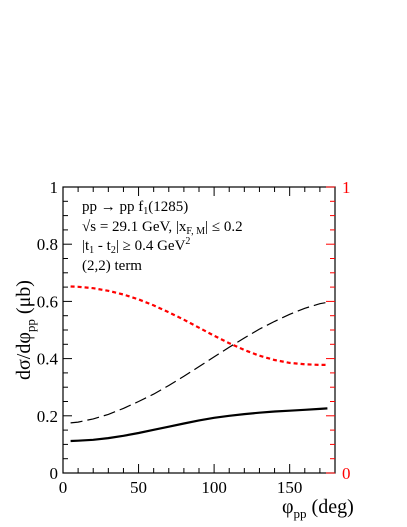 The width and height of the screenshot is (407, 527). What do you see at coordinates (138, 487) in the screenshot?
I see `x-tick-label: 50` at bounding box center [138, 487].